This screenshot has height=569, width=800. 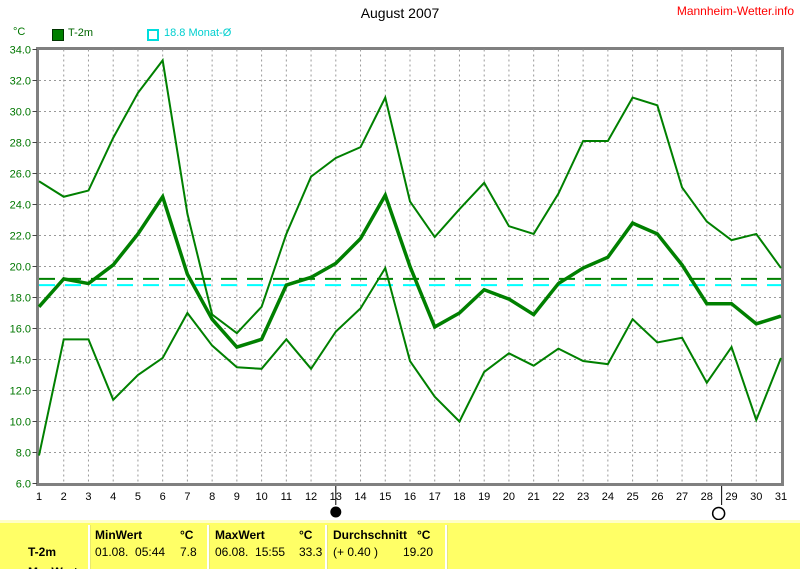 I want to click on svg-text: 30.0, so click(x=20, y=113).